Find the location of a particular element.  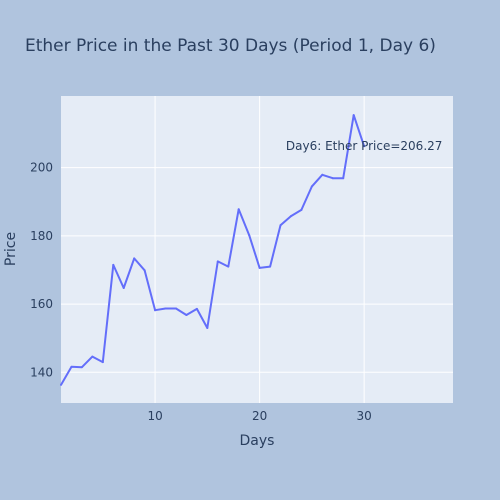

y-tick-label: 140 is located at coordinates (41, 372).